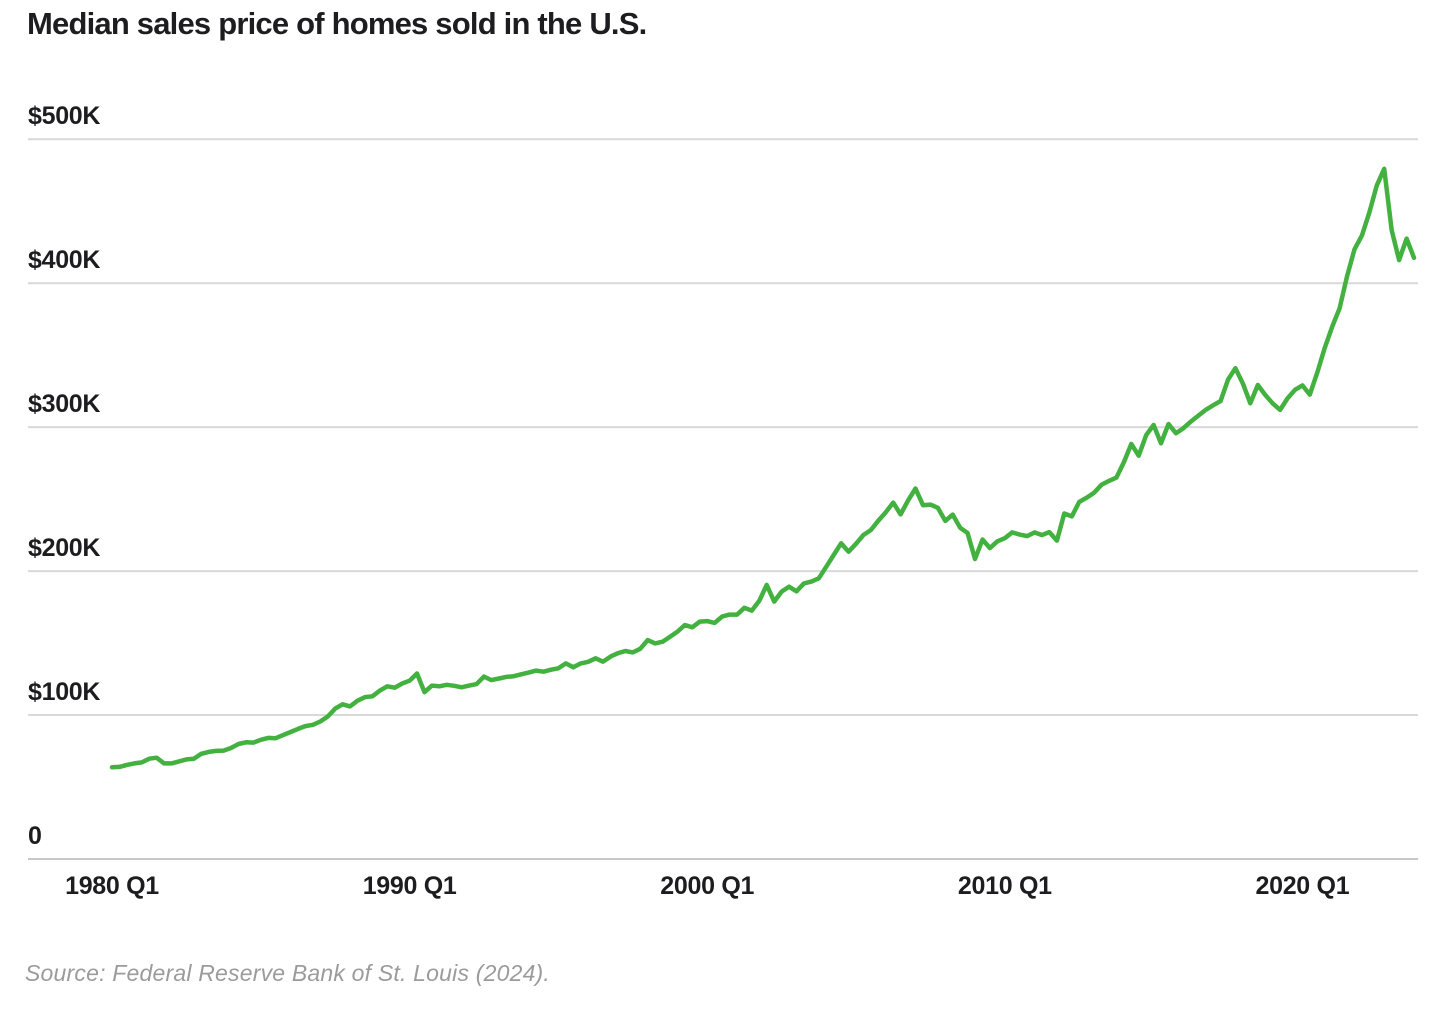 The height and width of the screenshot is (1018, 1446). Describe the element at coordinates (112, 886) in the screenshot. I see `x-axis-label: 1980 Q1` at that location.